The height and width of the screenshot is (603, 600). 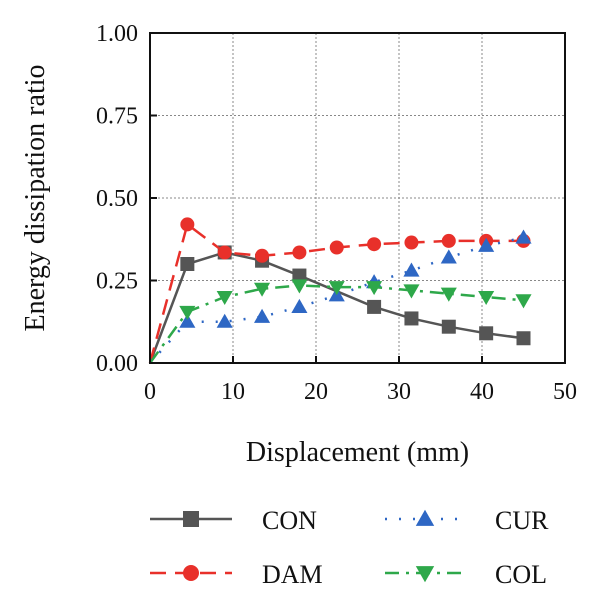 I want to click on x-tick-label: 50, so click(x=565, y=392).